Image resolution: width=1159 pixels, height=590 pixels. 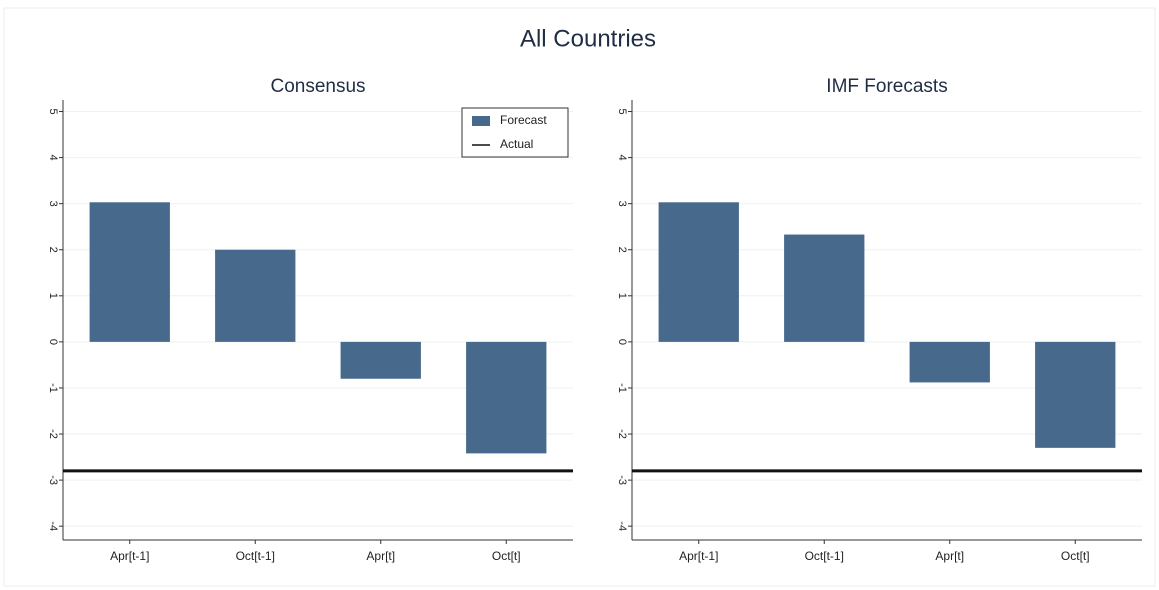 I want to click on panel-title: Consensus, so click(x=317, y=86).